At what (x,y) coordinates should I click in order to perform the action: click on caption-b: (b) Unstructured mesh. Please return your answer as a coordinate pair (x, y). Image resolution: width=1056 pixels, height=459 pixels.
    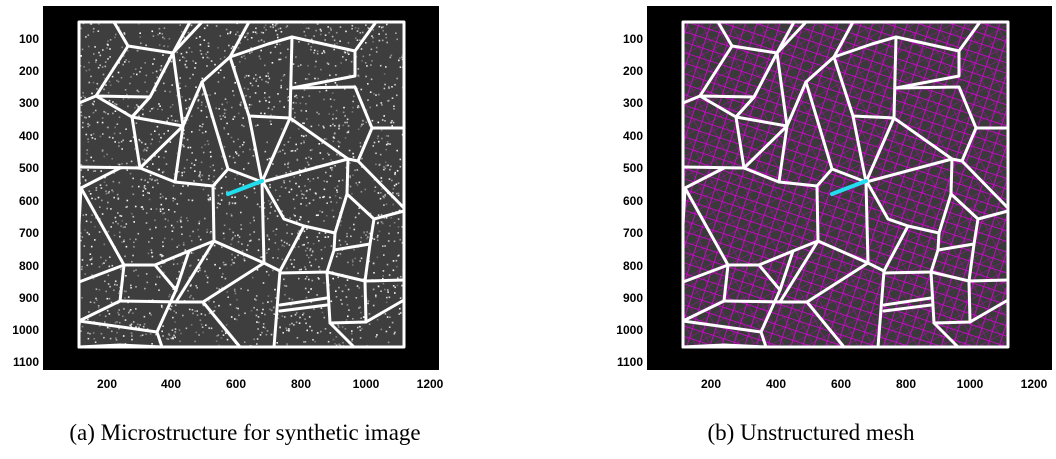
    Looking at the image, I should click on (811, 433).